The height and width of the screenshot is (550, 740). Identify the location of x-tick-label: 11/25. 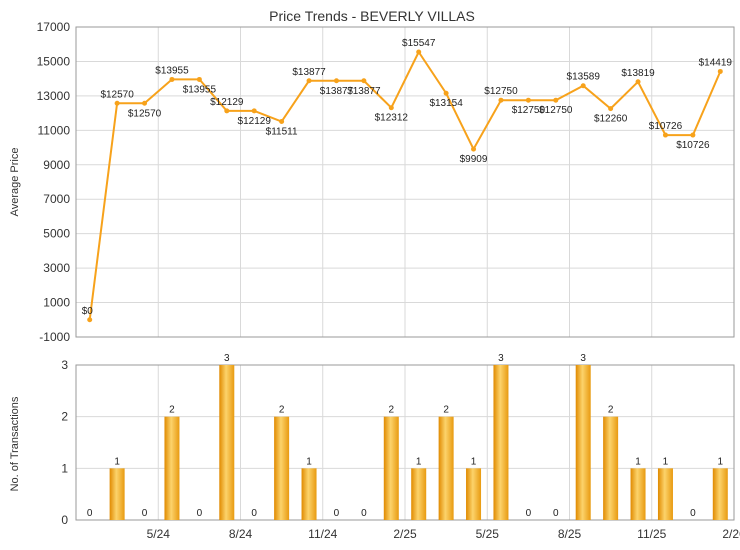
(651, 534).